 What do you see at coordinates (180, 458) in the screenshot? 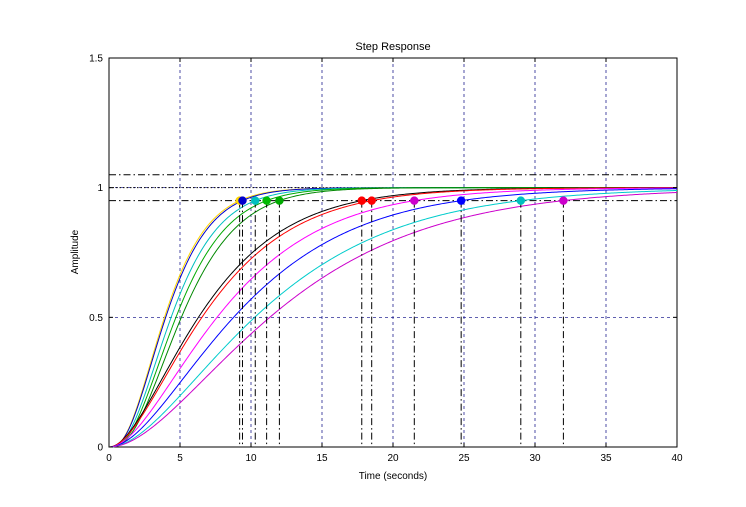
I see `x-tick-label: 5` at bounding box center [180, 458].